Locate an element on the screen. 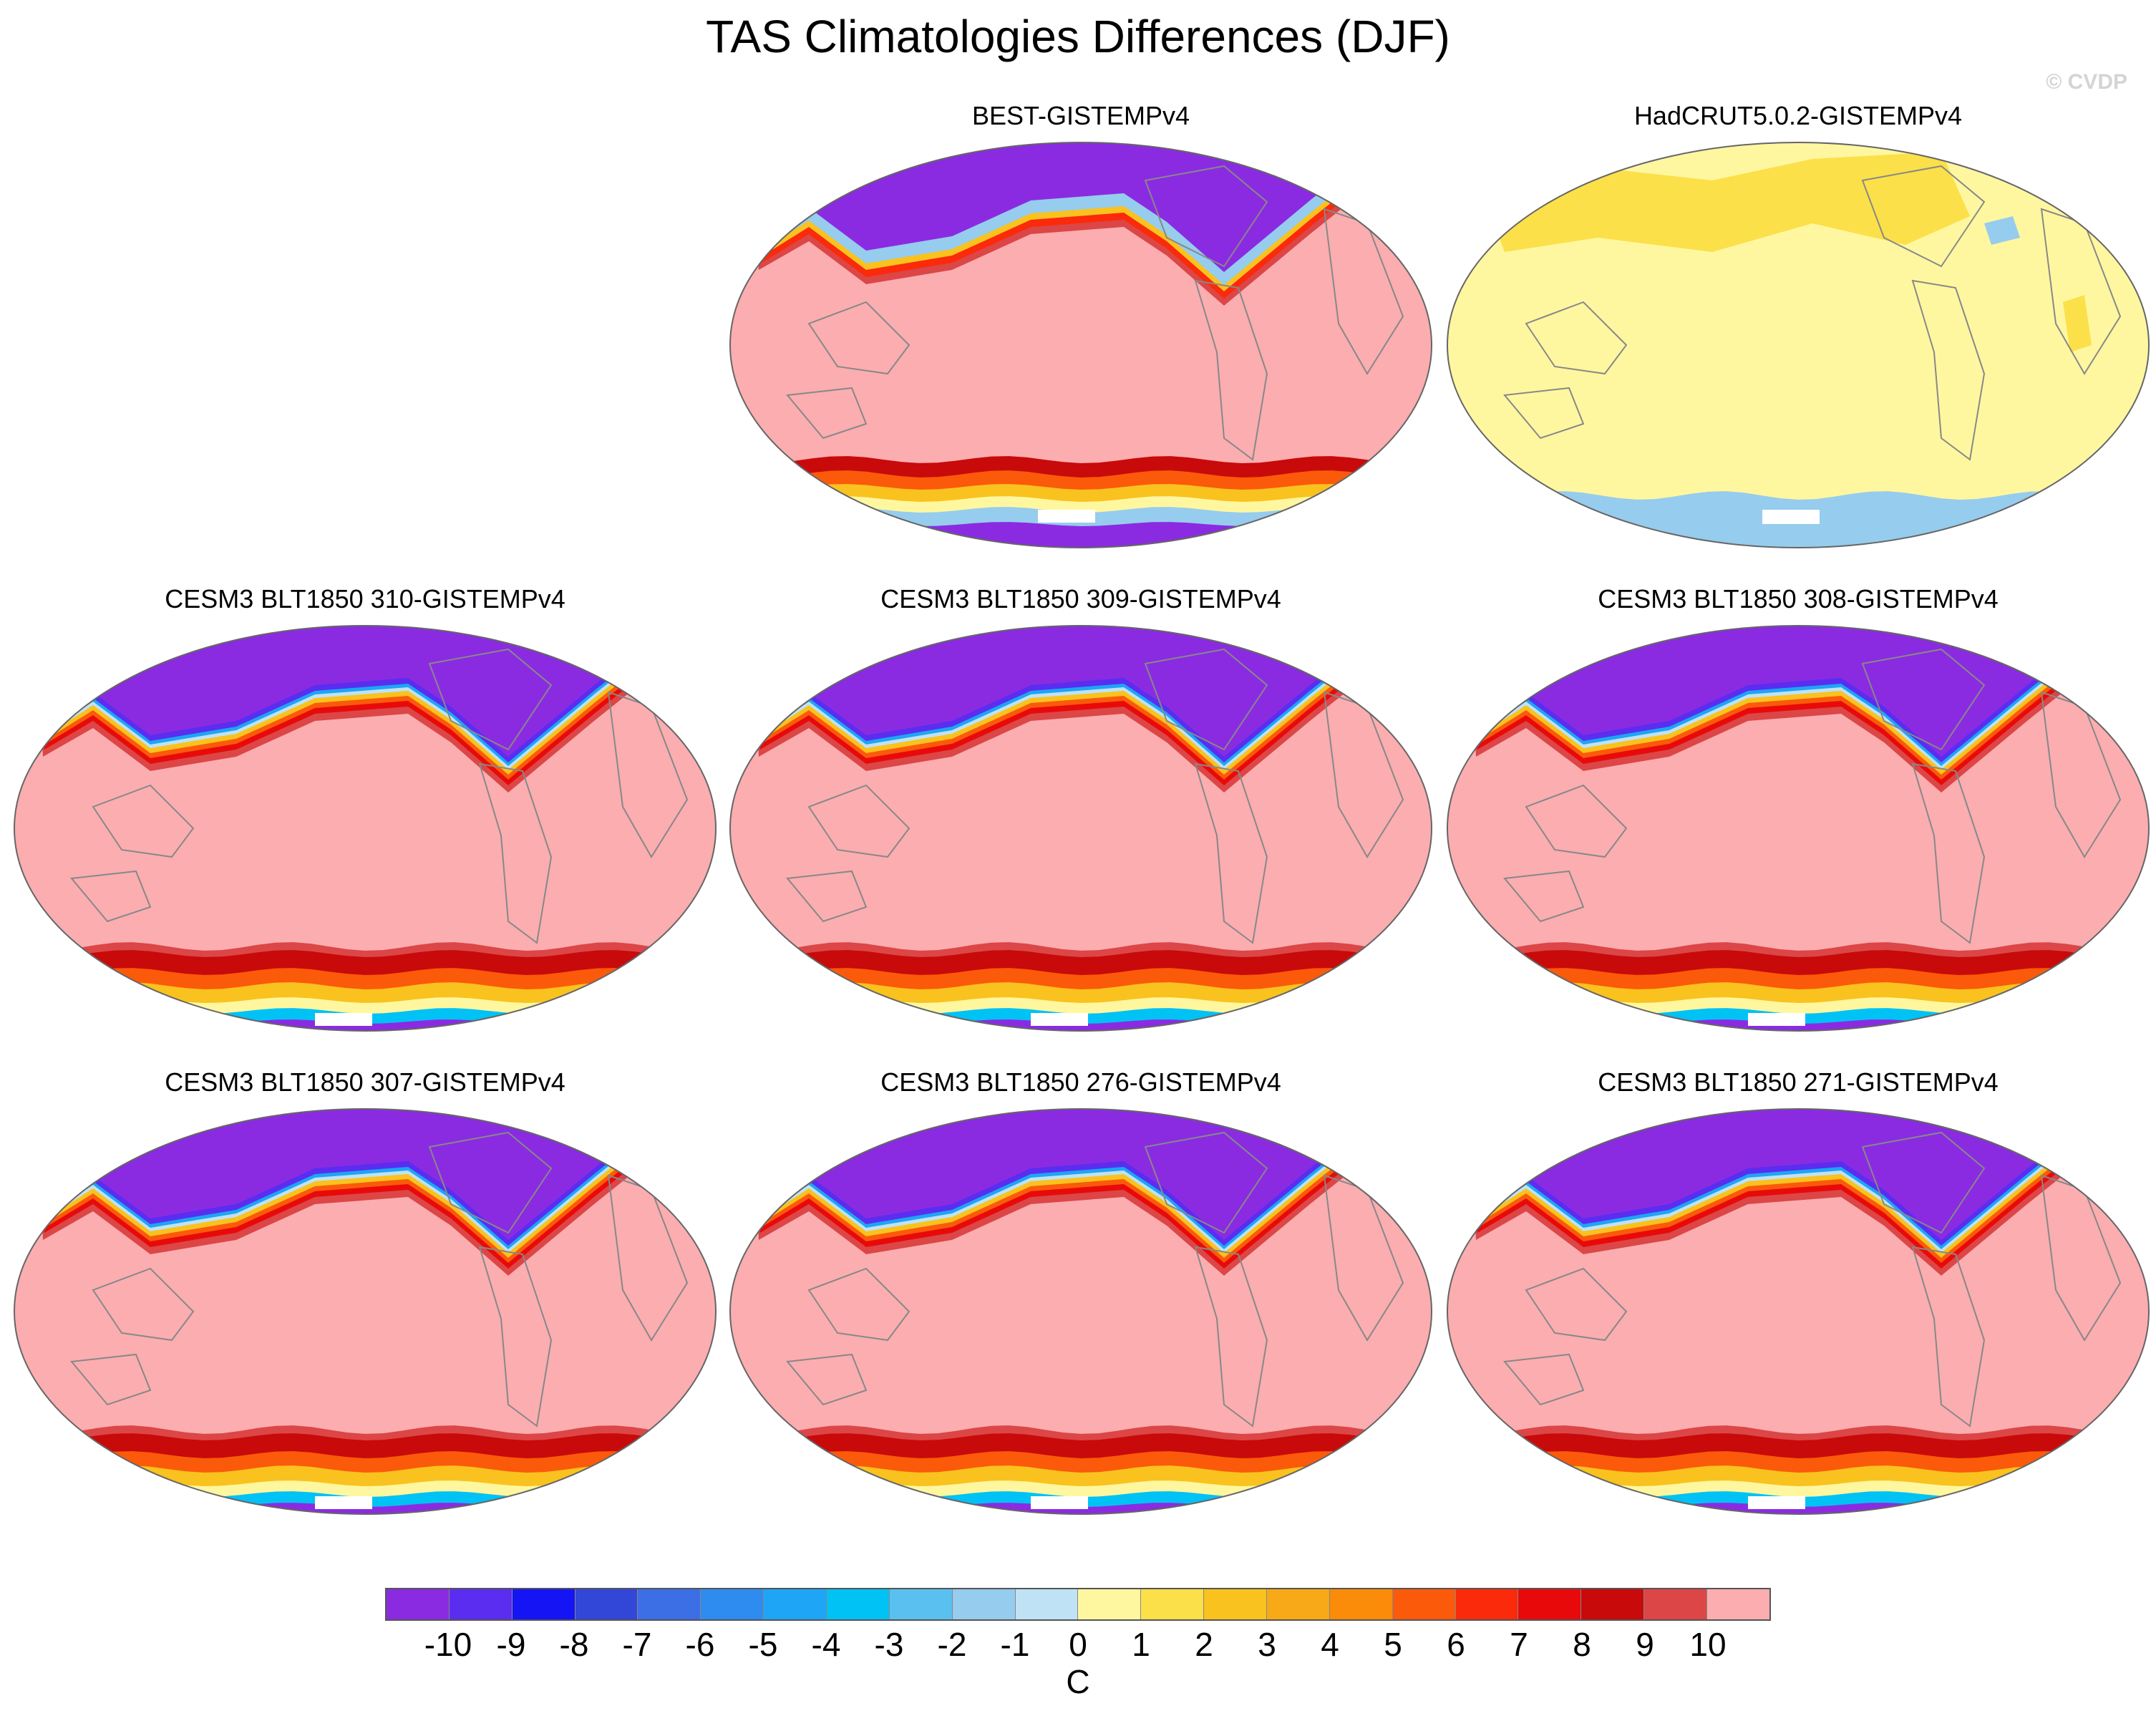 This screenshot has height=1716, width=2156. colorbar-labels: -10 -9 -8 -7 -6 -5 -4 -3 -2 -1 0 1 2 3 4 5 6 7 8 9 10 is located at coordinates (1078, 1646).